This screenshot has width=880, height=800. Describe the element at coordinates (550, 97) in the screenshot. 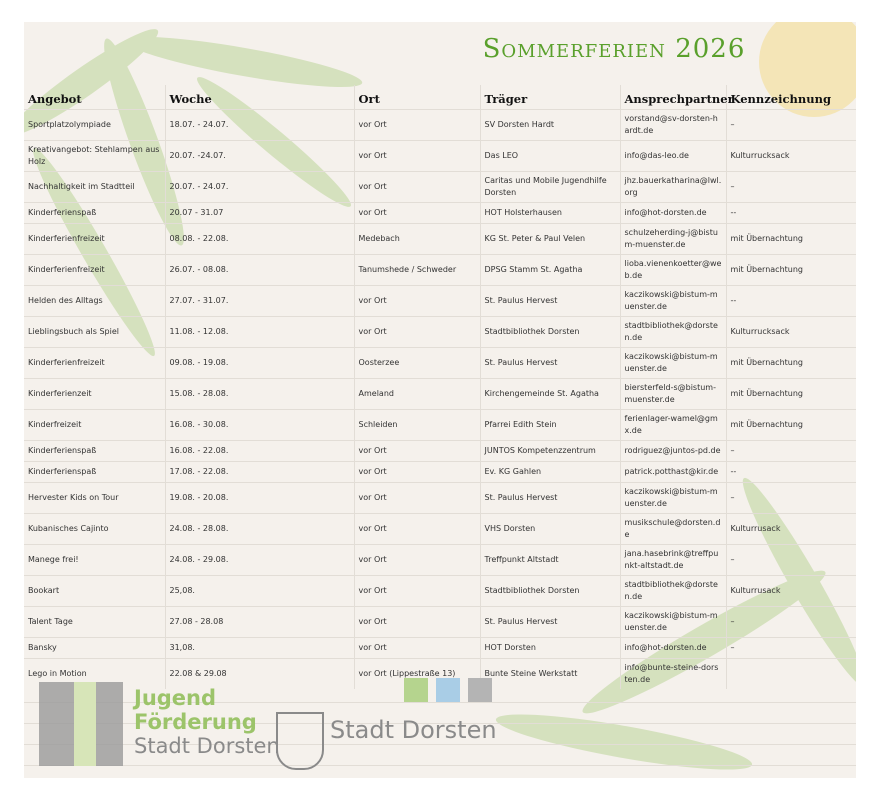

I see `header-cell: Träger` at that location.